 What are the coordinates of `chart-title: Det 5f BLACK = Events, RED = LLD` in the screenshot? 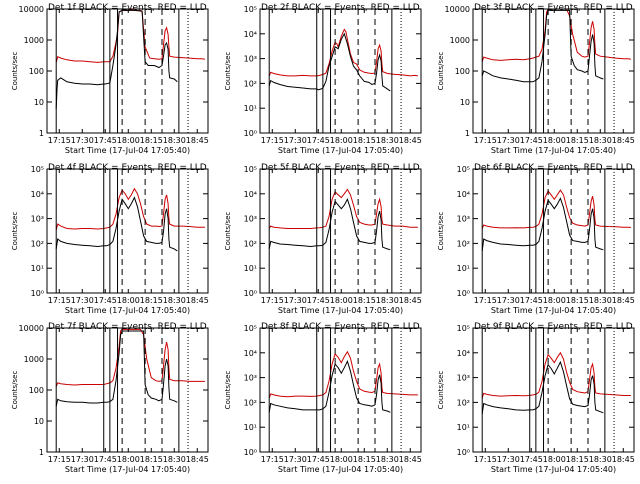 It's located at (340, 168).